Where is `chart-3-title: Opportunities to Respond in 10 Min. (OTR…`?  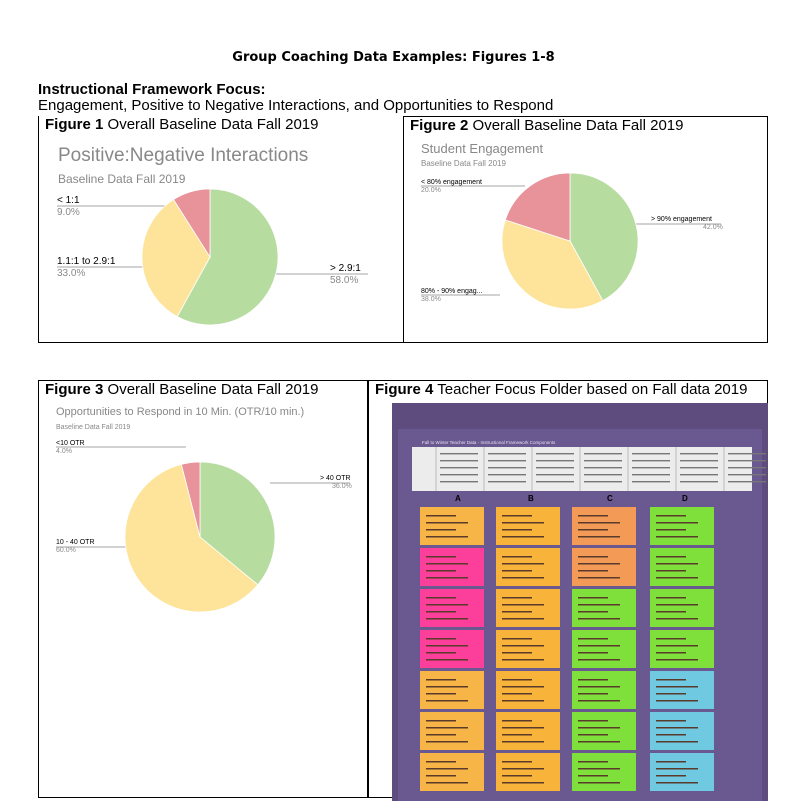
chart-3-title: Opportunities to Respond in 10 Min. (OTR… is located at coordinates (180, 412).